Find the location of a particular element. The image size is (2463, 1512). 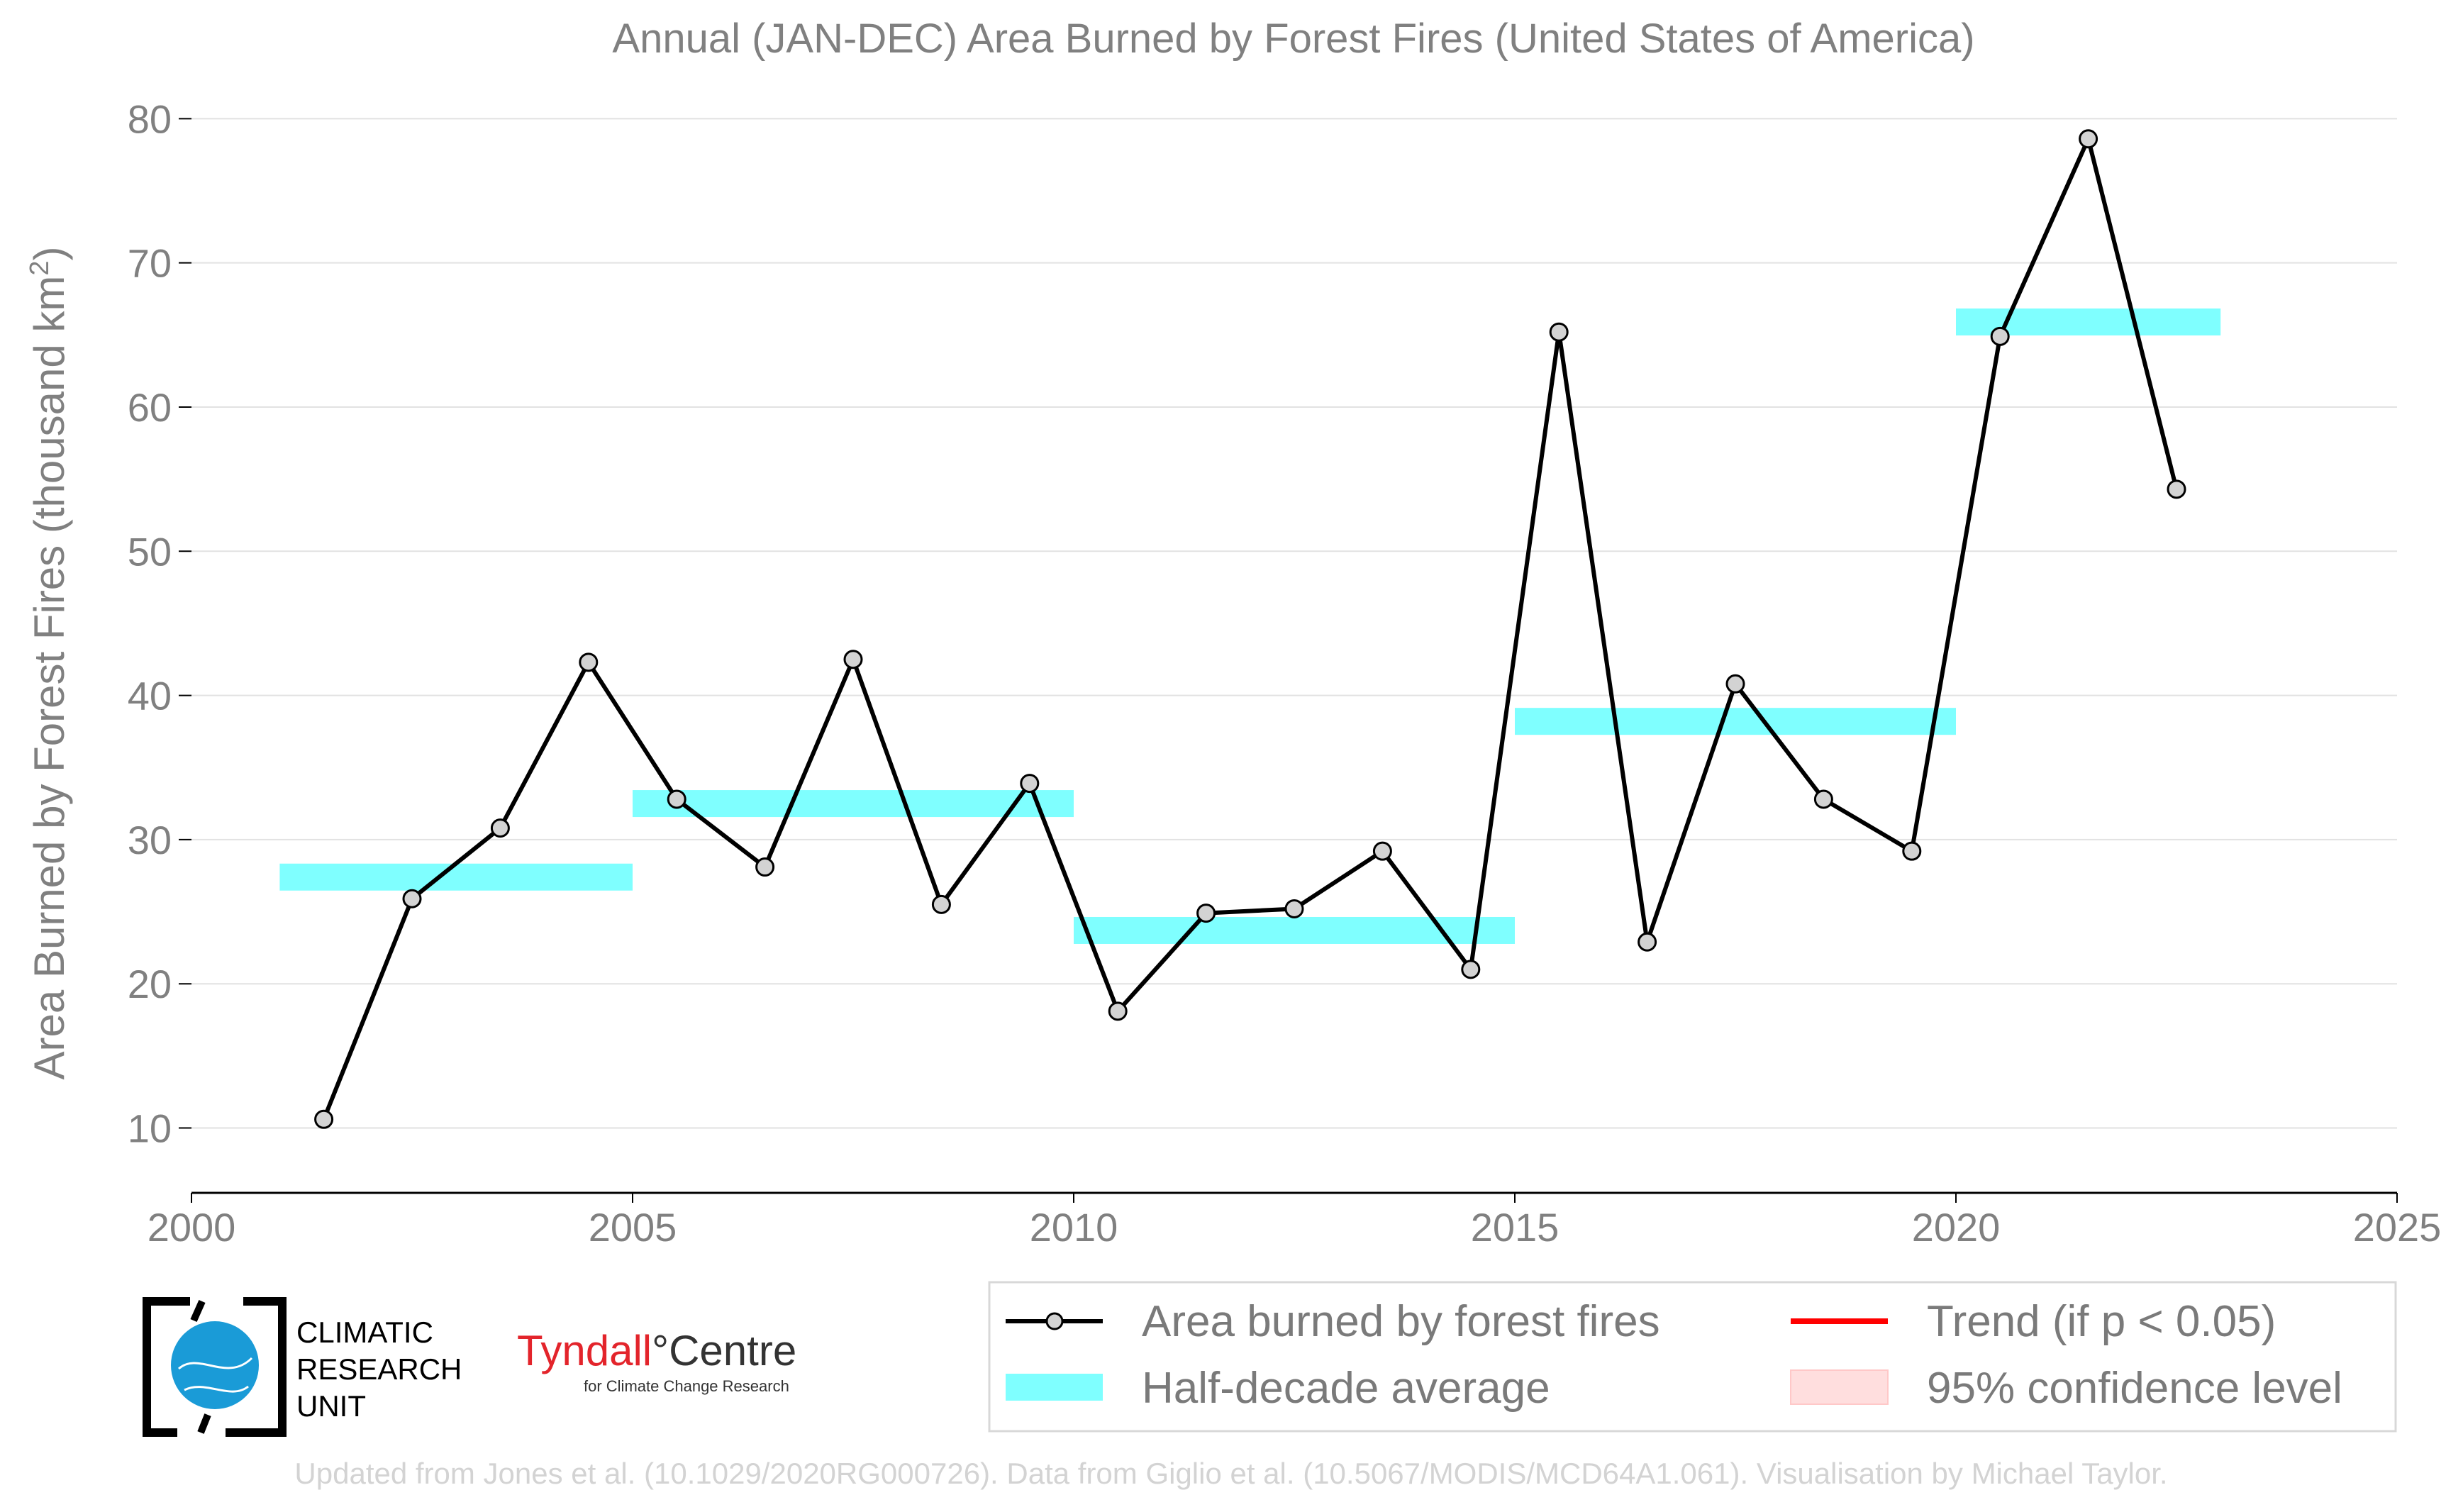

legend-band-half-decade is located at coordinates (1054, 1387).